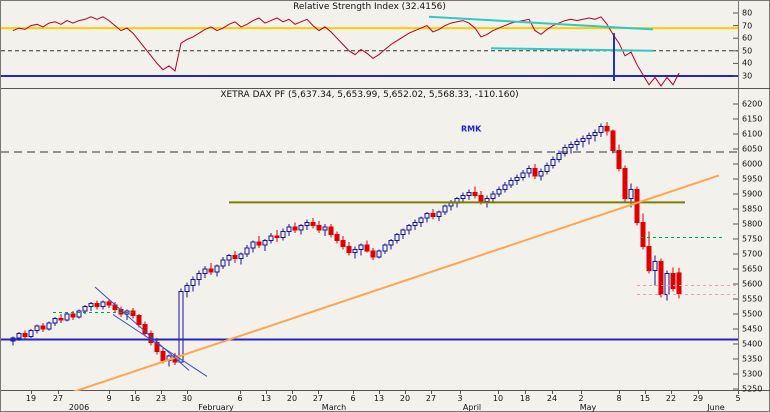 The image size is (770, 412). What do you see at coordinates (581, 398) in the screenshot?
I see `x-axis-day-label: 2` at bounding box center [581, 398].